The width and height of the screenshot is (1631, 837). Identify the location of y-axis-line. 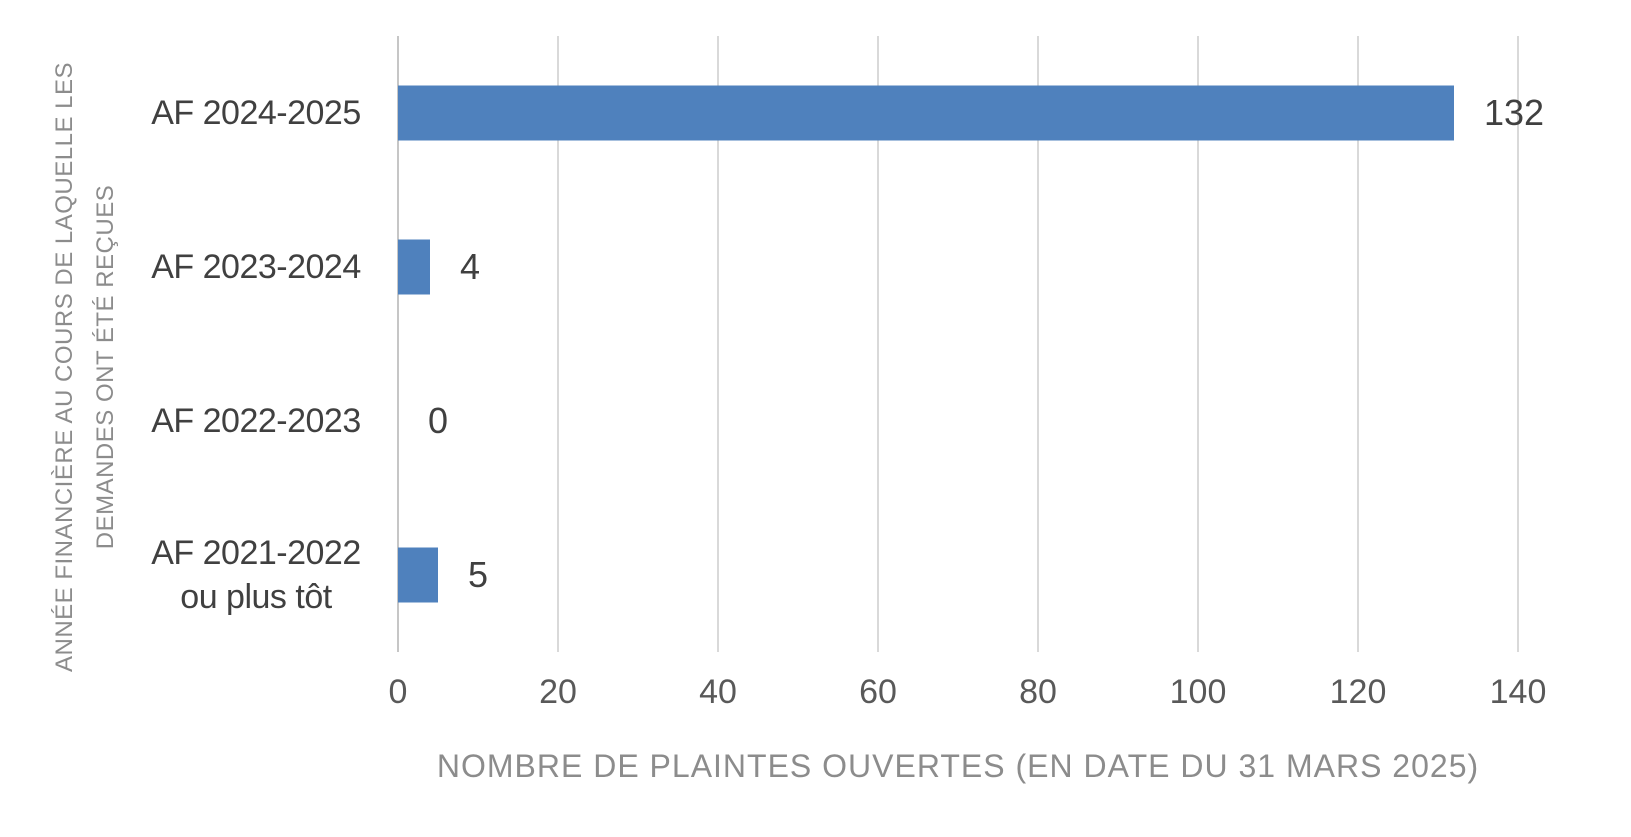
(398, 344).